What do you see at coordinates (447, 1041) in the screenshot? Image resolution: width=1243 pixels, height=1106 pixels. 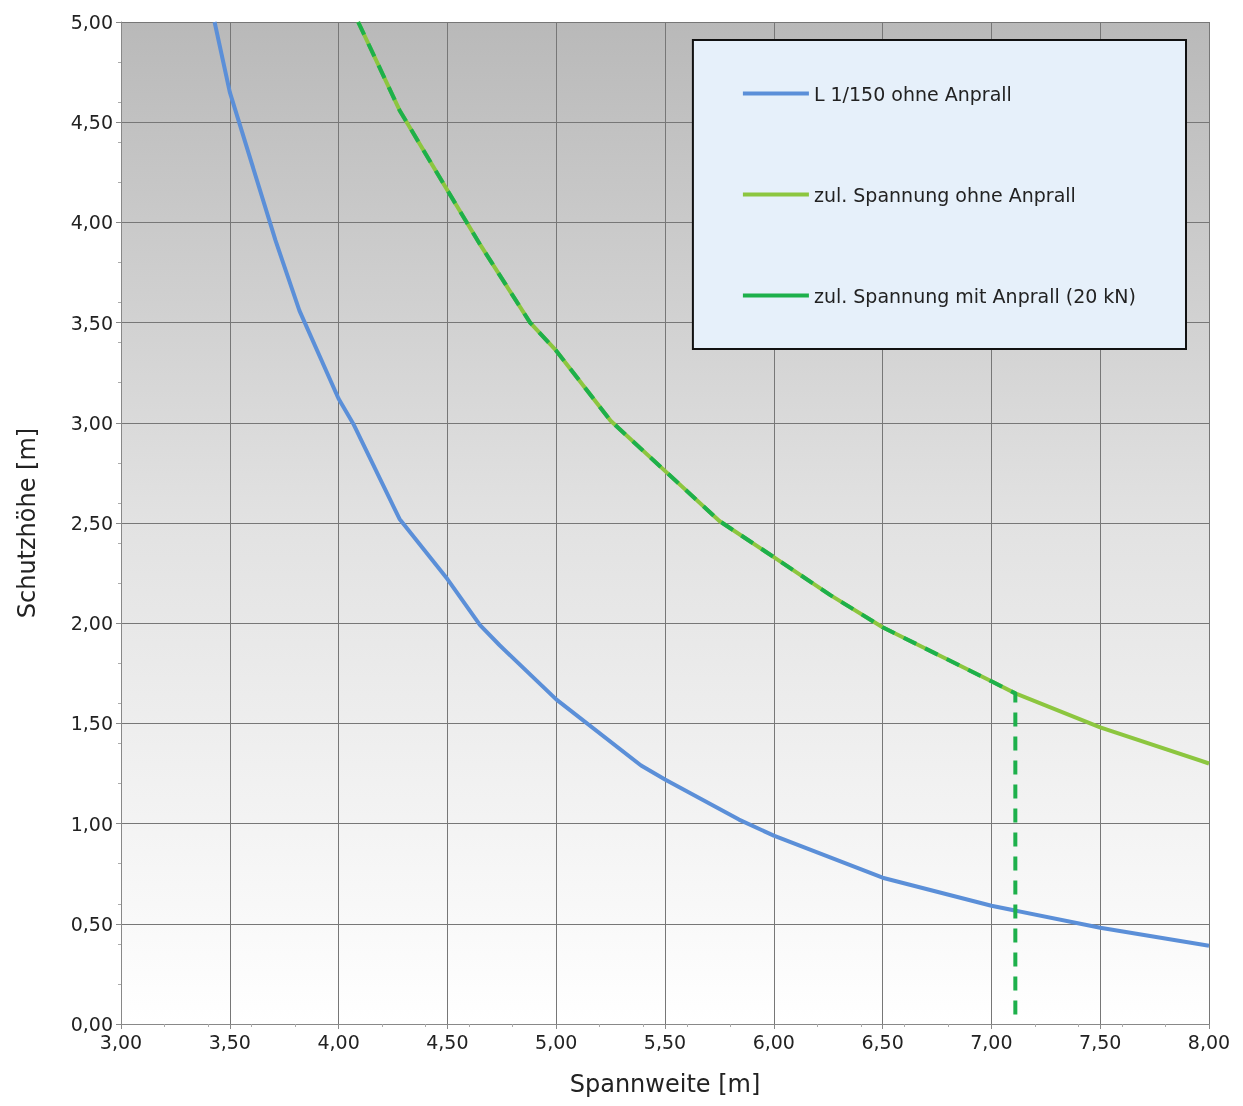 I see `x-tick-label: 4,50` at bounding box center [447, 1041].